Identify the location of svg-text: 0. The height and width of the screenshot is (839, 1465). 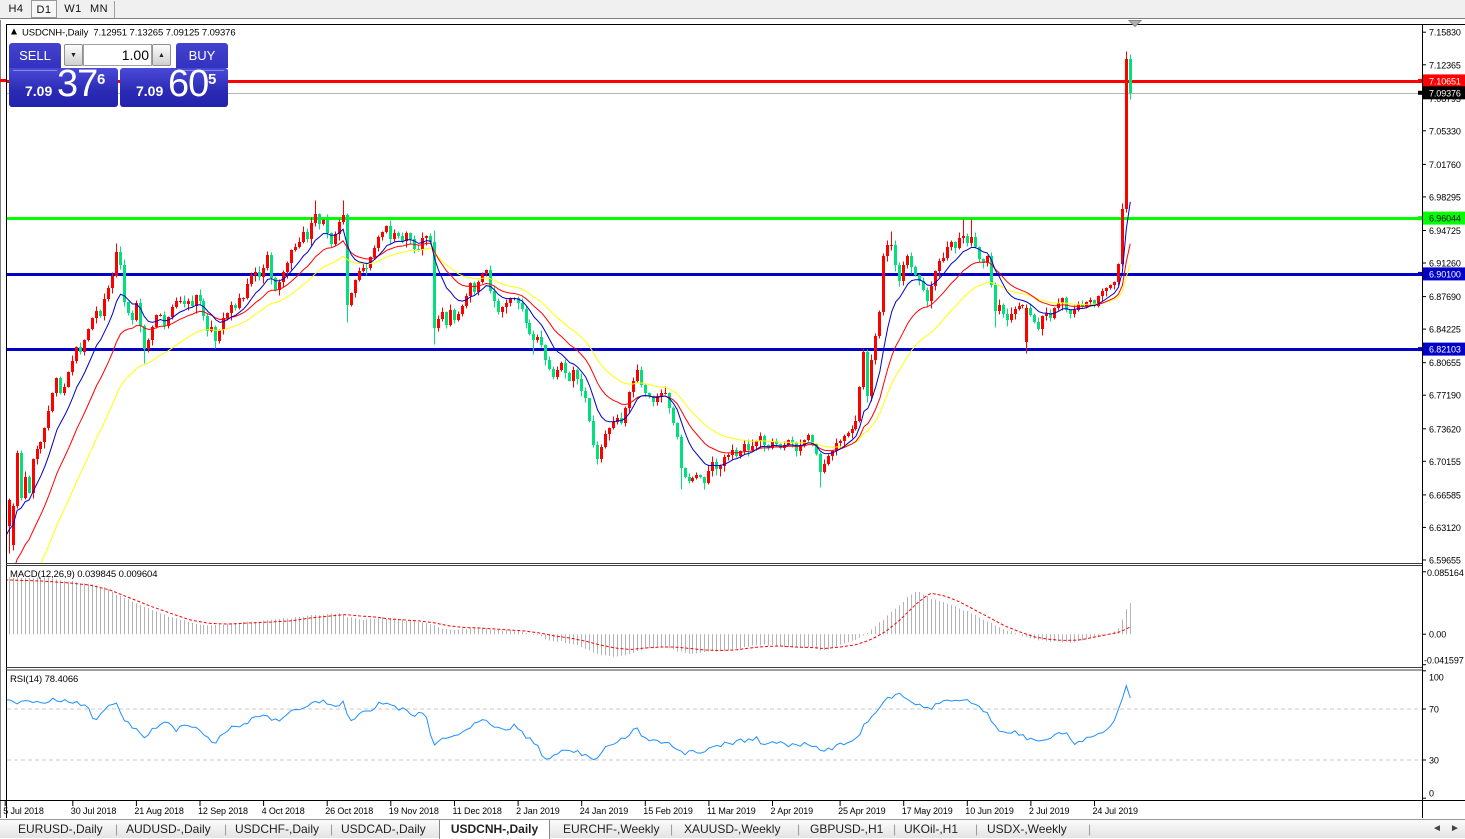
(1431, 794).